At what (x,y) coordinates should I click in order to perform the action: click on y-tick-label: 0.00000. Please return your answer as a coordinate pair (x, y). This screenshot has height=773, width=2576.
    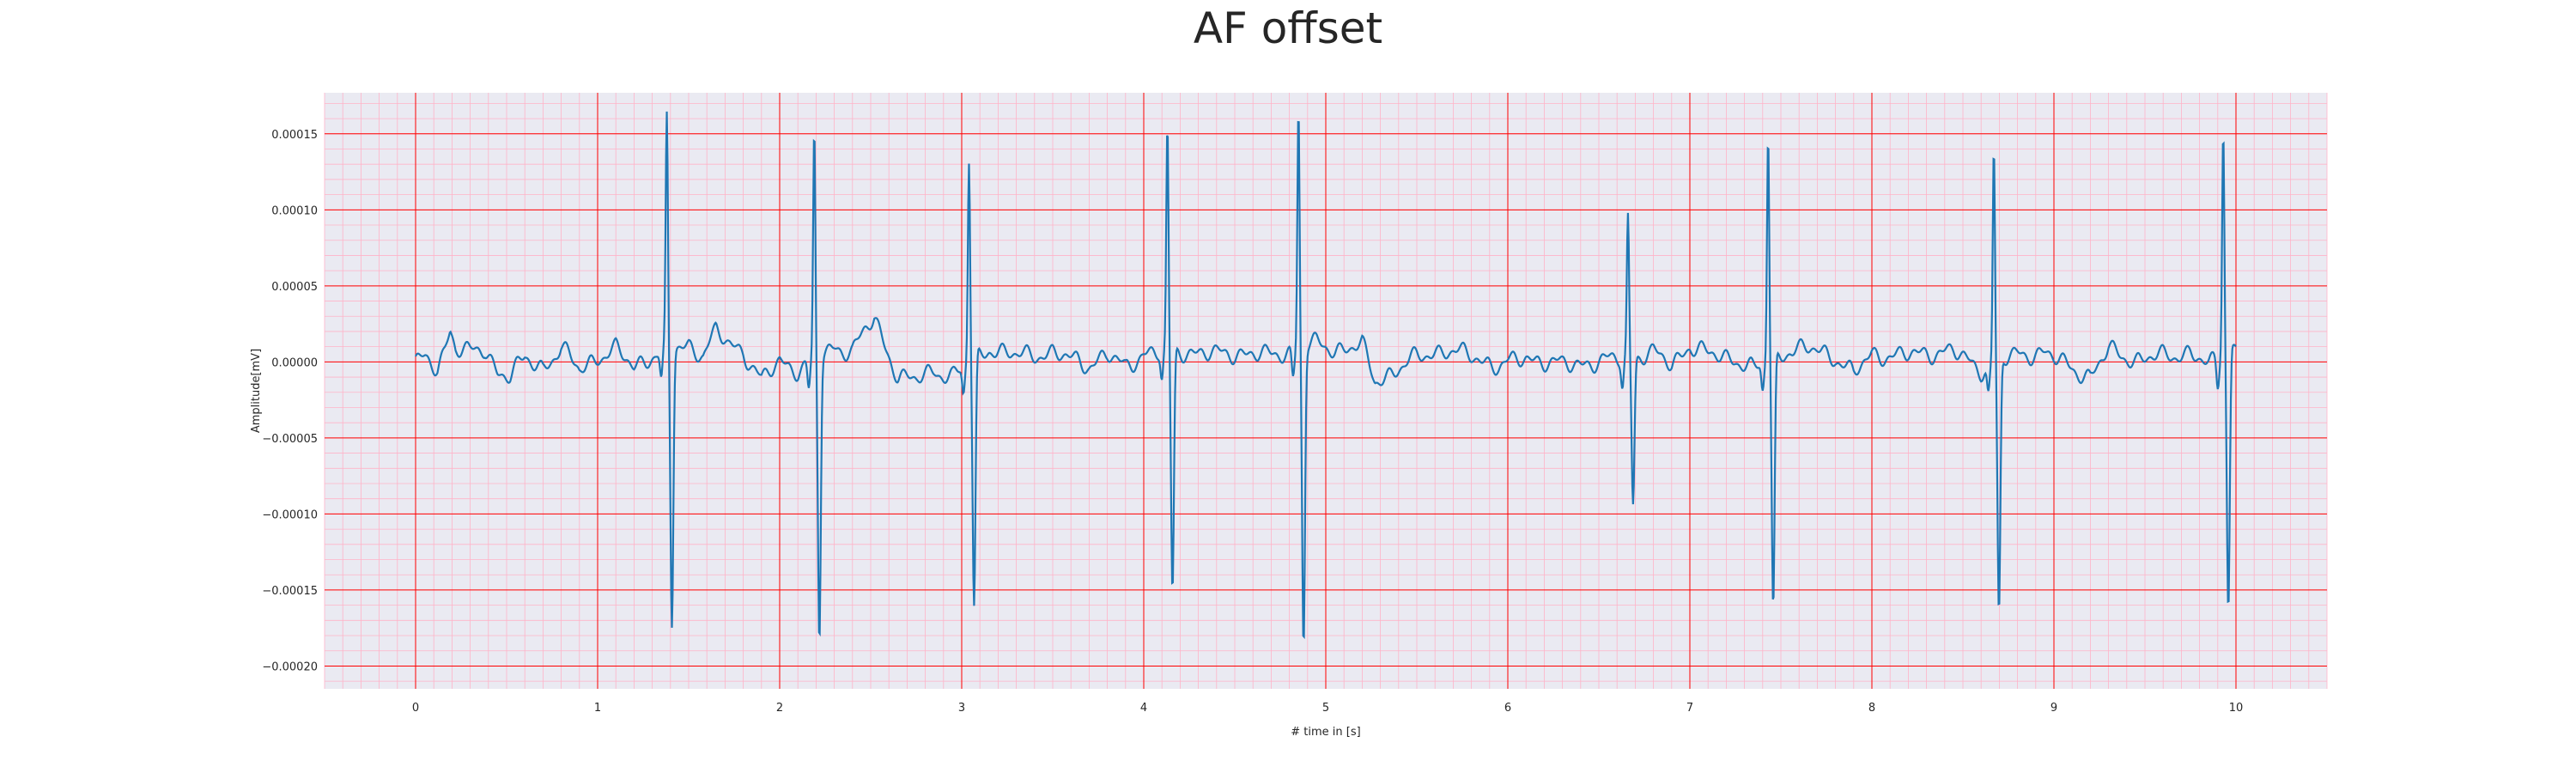
    Looking at the image, I should click on (294, 362).